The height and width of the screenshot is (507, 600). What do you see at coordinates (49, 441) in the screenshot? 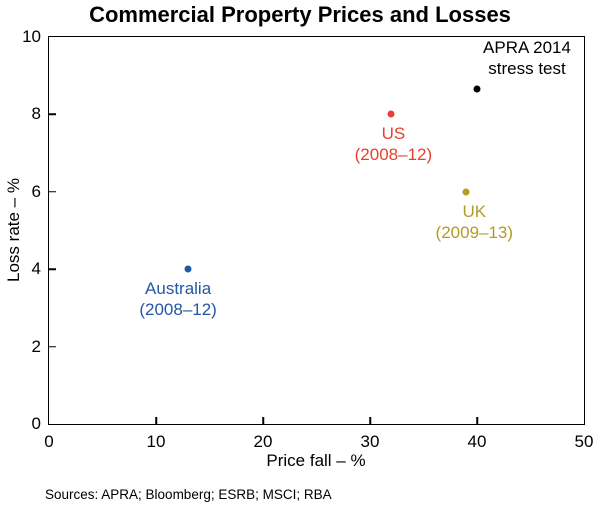
I see `x-tick-label: 0` at bounding box center [49, 441].